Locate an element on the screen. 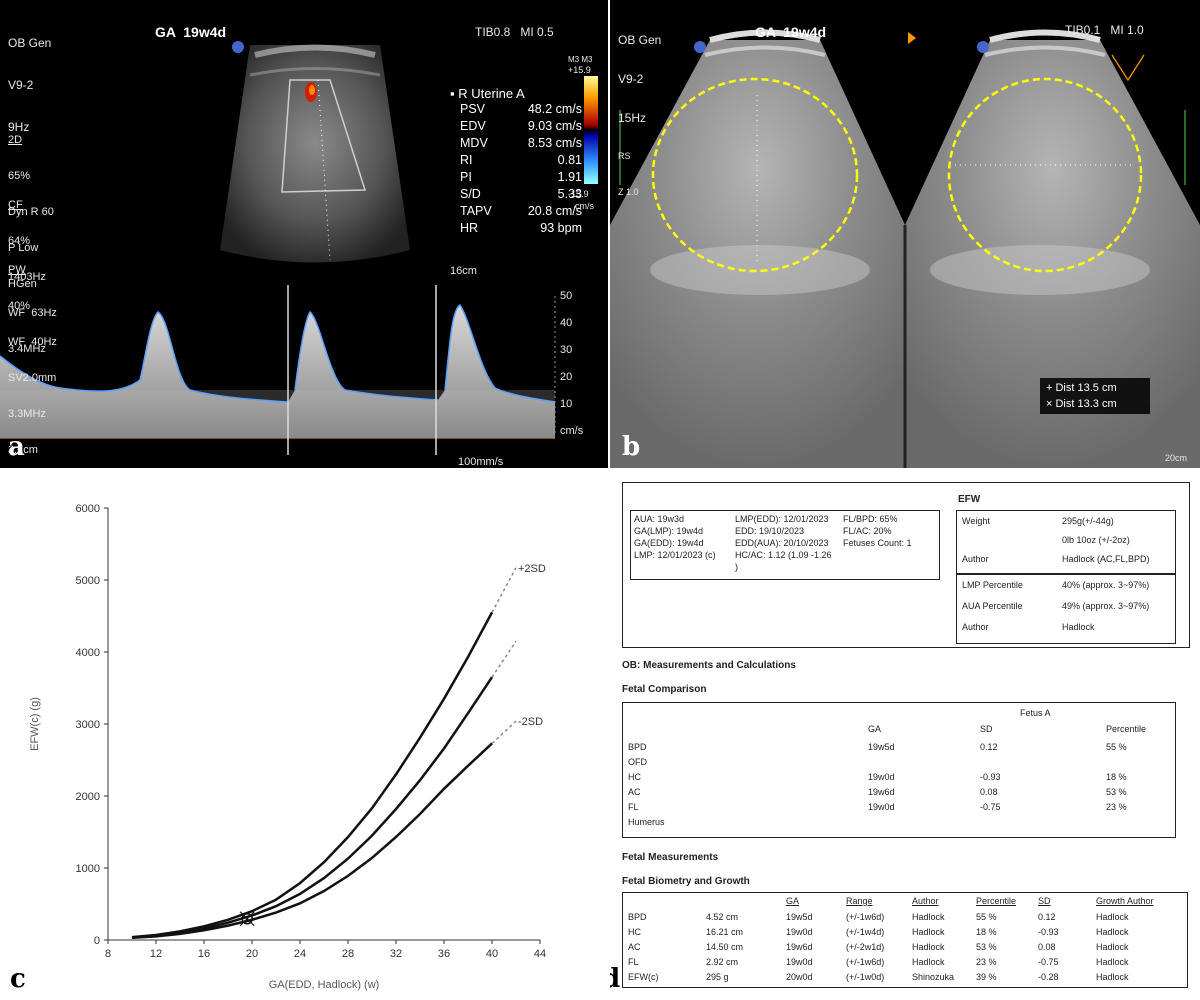  efw-row-label: Weight is located at coordinates (976, 521).